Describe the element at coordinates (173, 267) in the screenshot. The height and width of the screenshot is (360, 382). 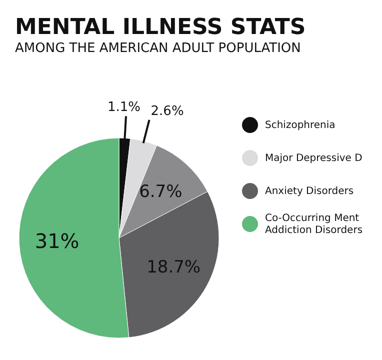
I see `data-label: 18.7%` at that location.